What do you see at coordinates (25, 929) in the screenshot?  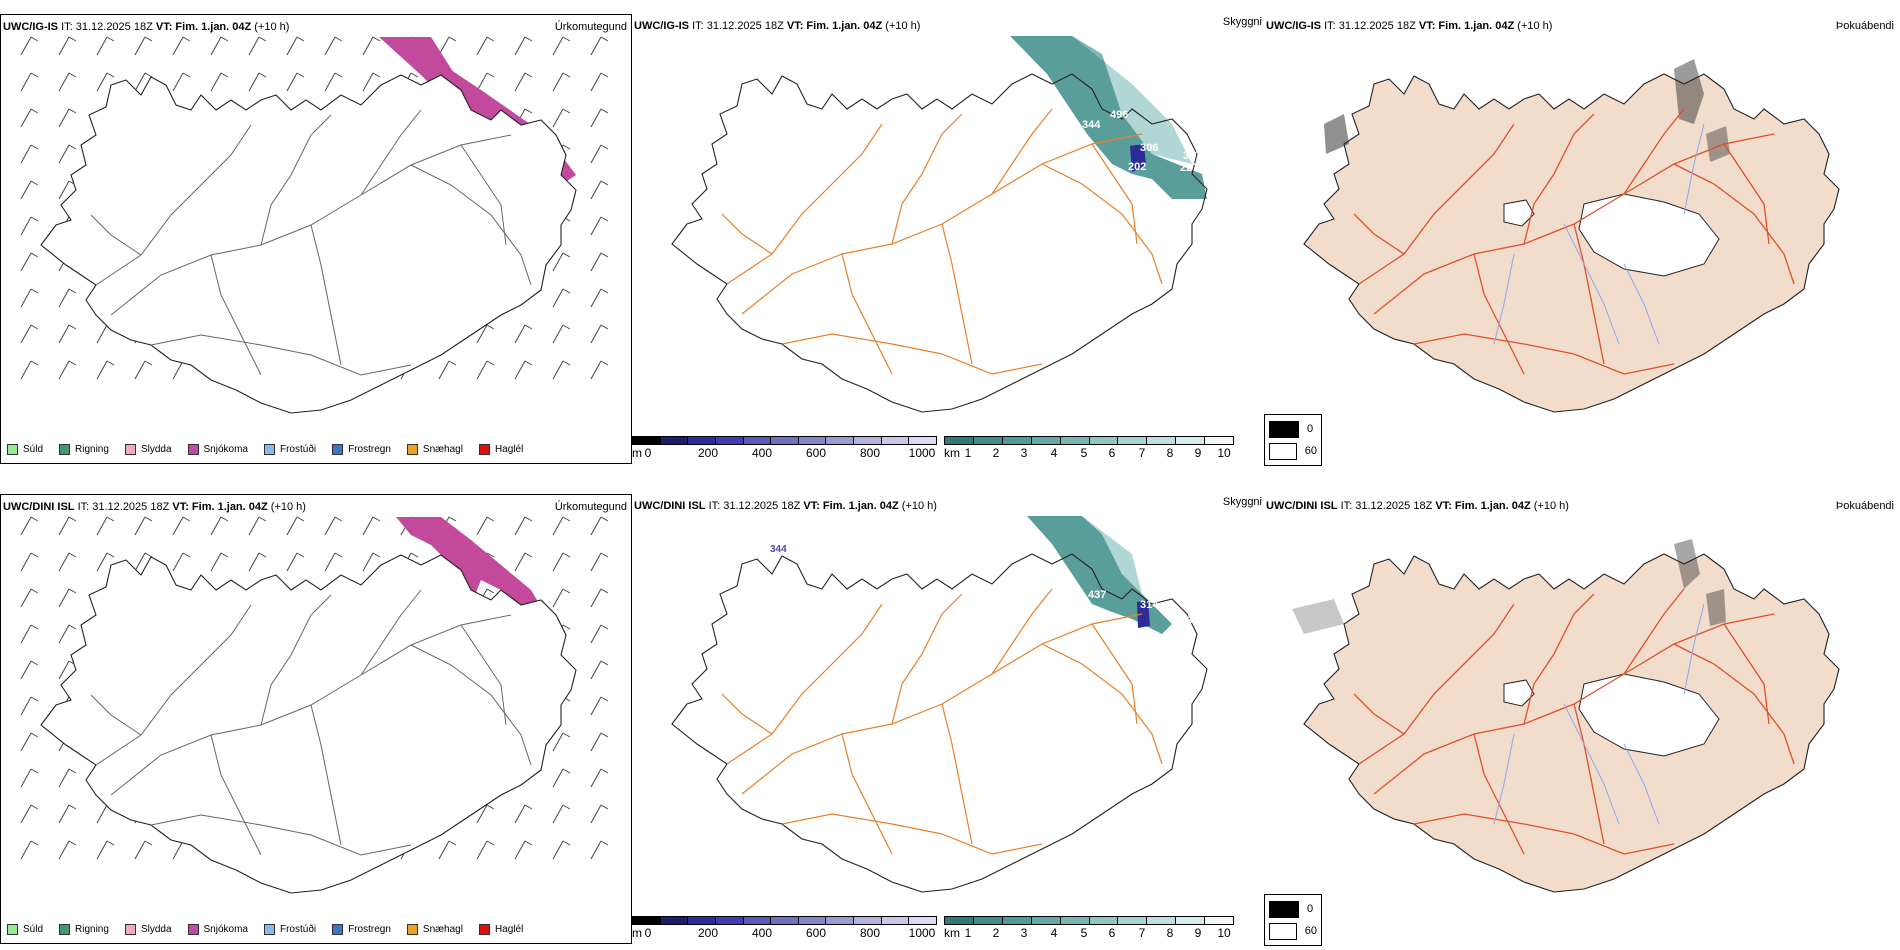 I see `legend-item: Súld` at bounding box center [25, 929].